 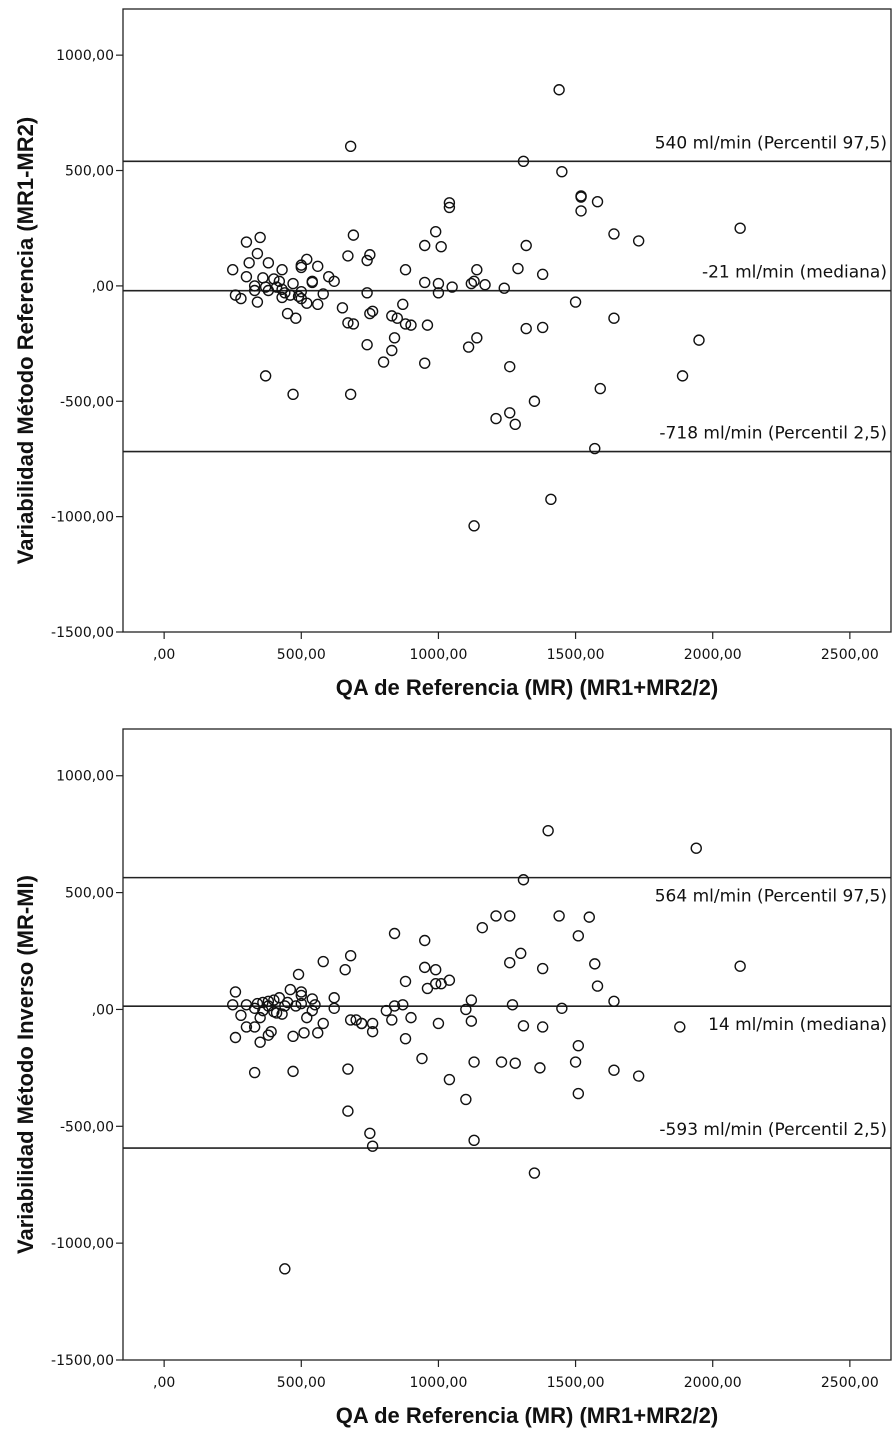 I want to click on x-axis-title: QA de Referencia (MR) (MR1+MR2/2), so click(x=527, y=1415).